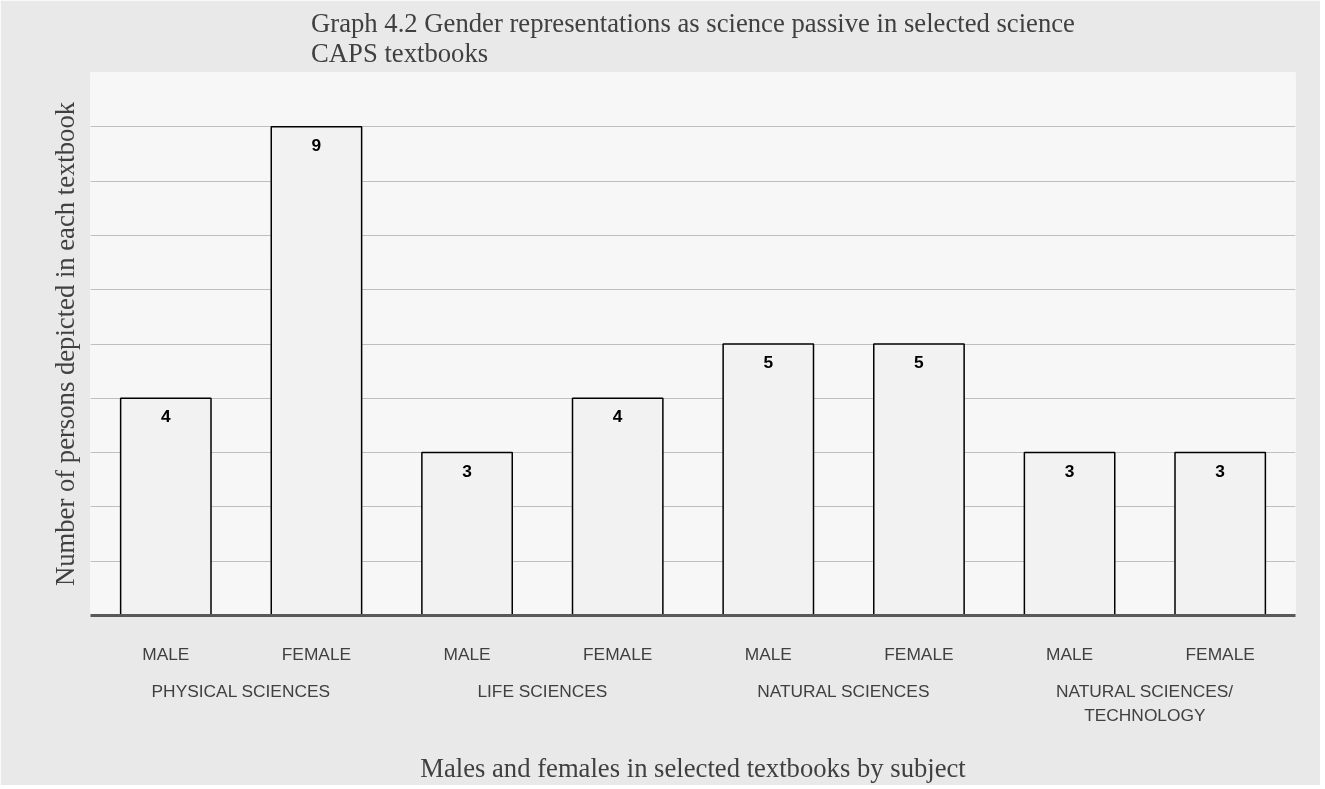 The height and width of the screenshot is (789, 1325). Describe the element at coordinates (1144, 702) in the screenshot. I see `text: NATURAL SCIENCES/ TECHNOLOGY` at that location.